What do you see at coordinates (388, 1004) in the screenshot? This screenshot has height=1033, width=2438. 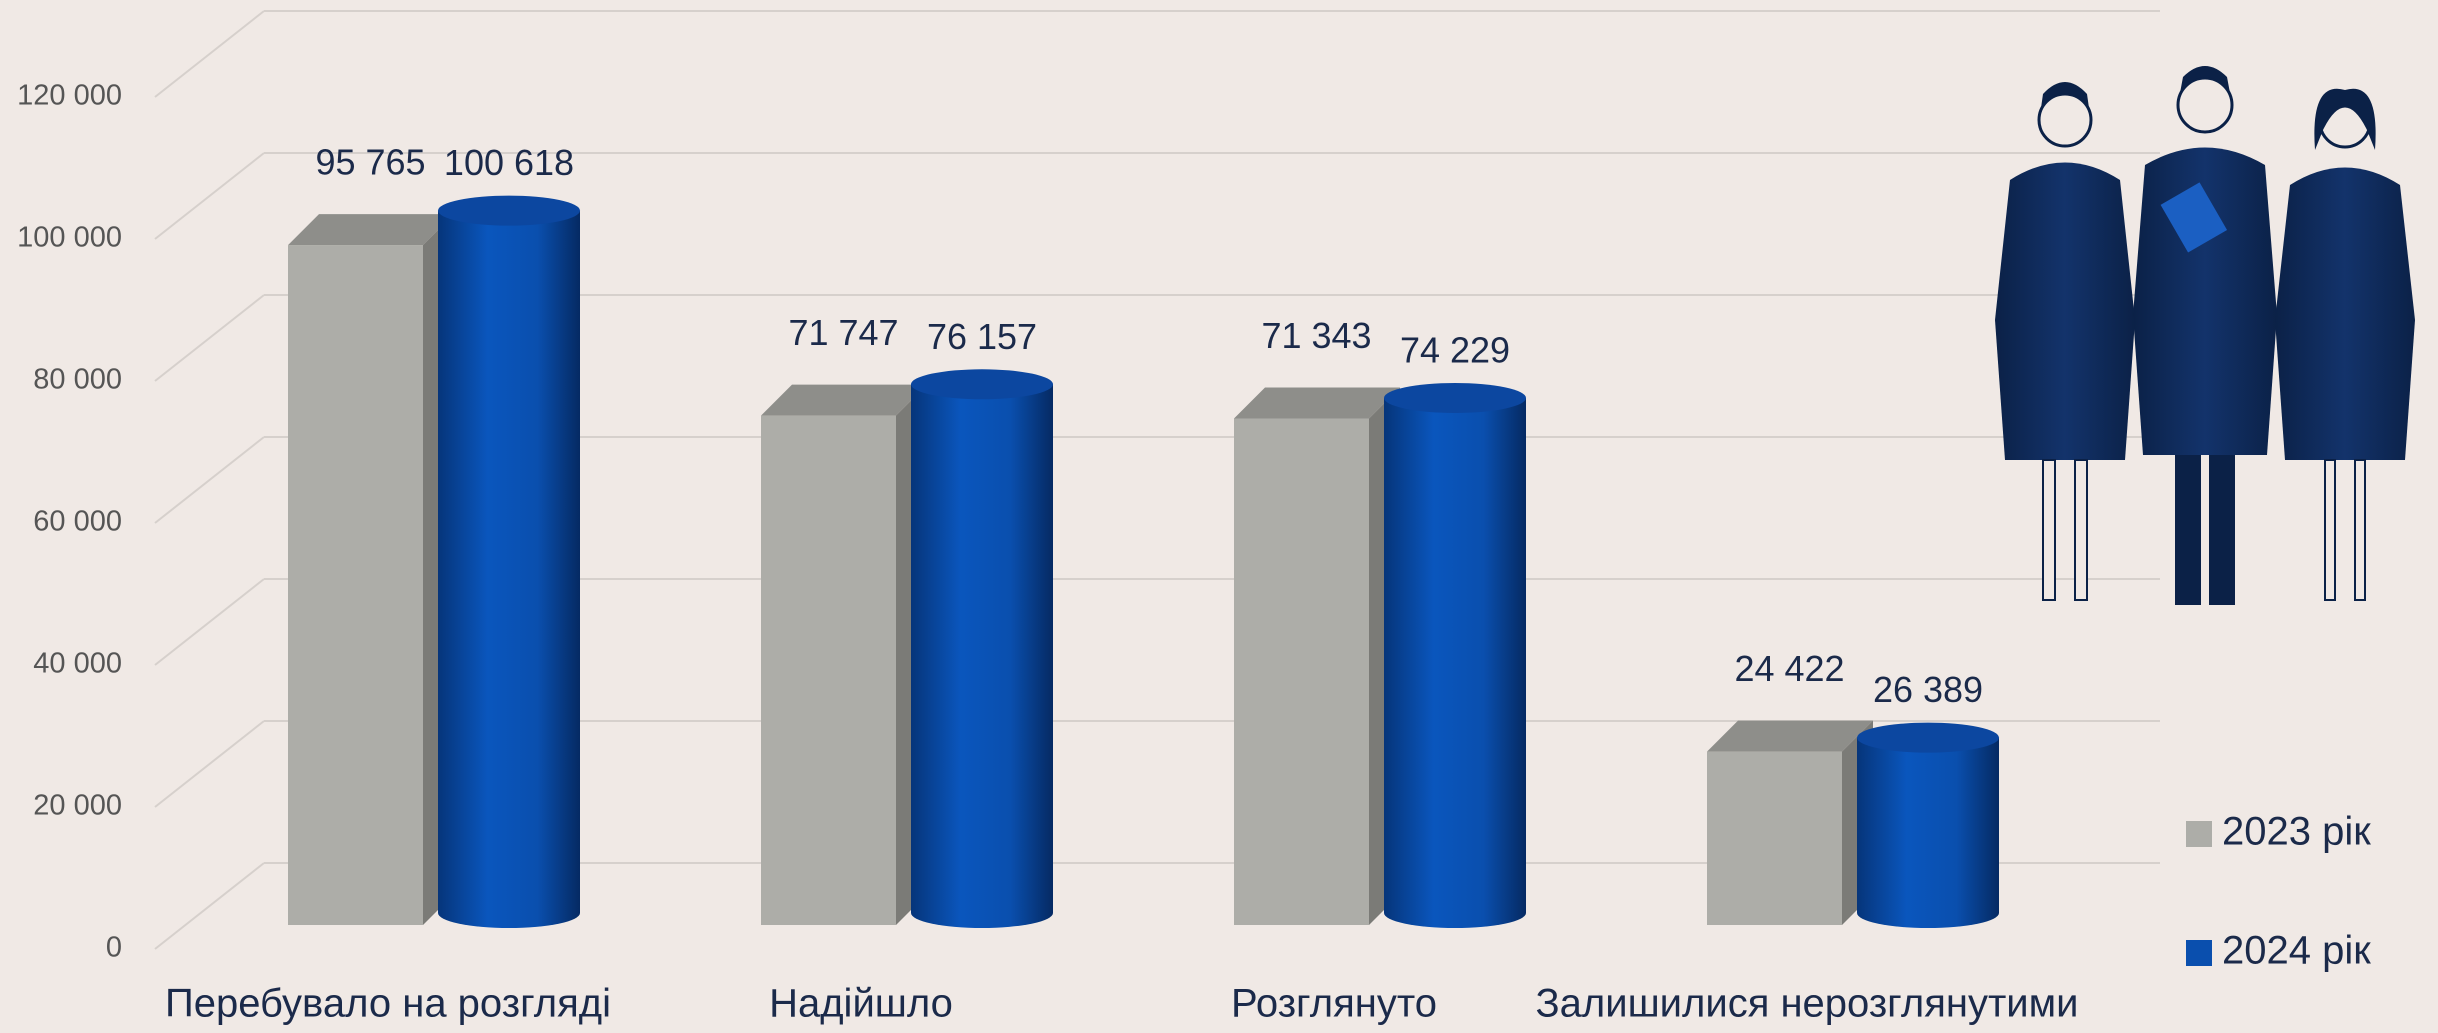 I see `x-tick-label: Перебувало на розгляді` at bounding box center [388, 1004].